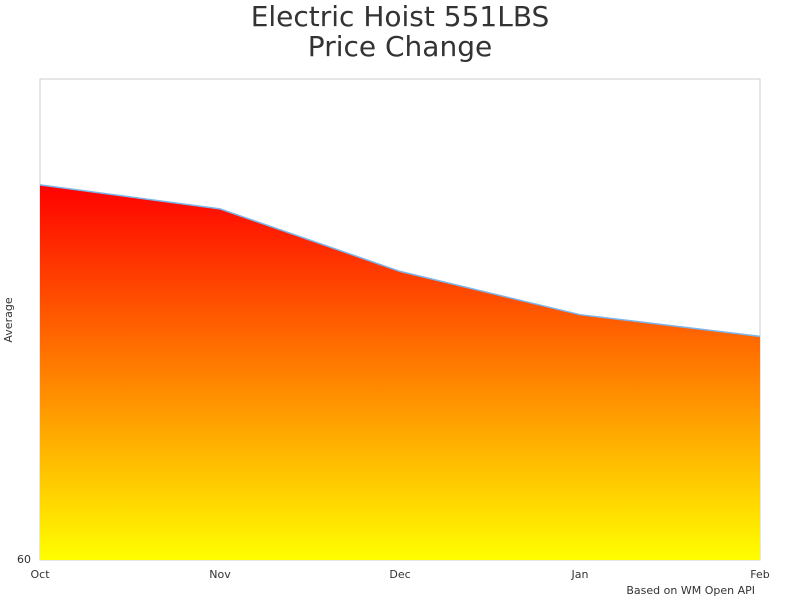 The width and height of the screenshot is (800, 600). I want to click on x-tick-label: Feb, so click(759, 574).